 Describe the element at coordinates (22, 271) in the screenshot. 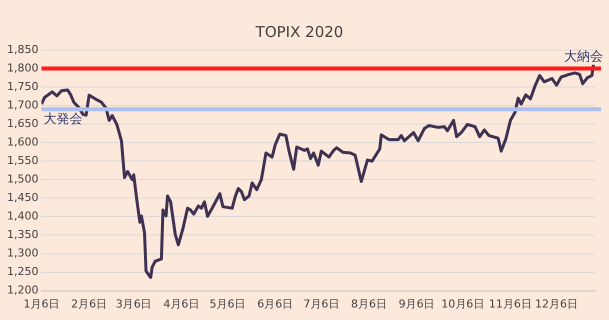

I see `y-tick-label: 1,250` at that location.